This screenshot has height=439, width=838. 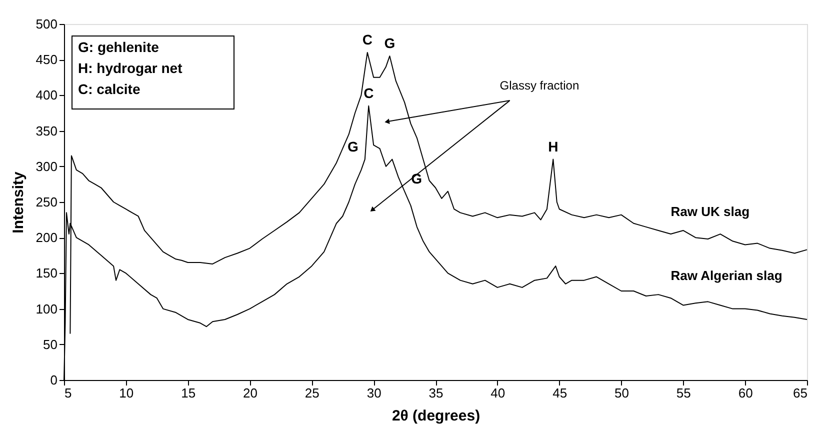 What do you see at coordinates (621, 393) in the screenshot?
I see `x-tick-label: 50` at bounding box center [621, 393].